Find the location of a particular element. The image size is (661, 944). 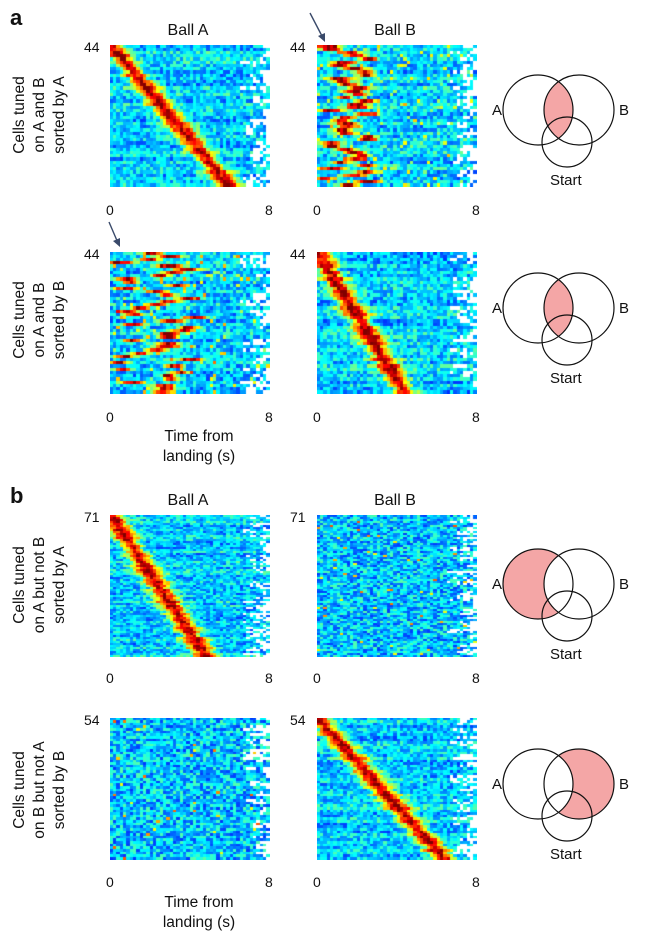

heatmap-row2-ball-a is located at coordinates (190, 323).